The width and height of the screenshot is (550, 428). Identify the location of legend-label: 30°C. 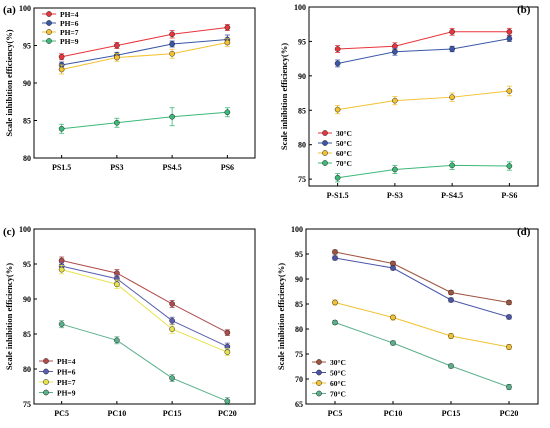
(338, 362).